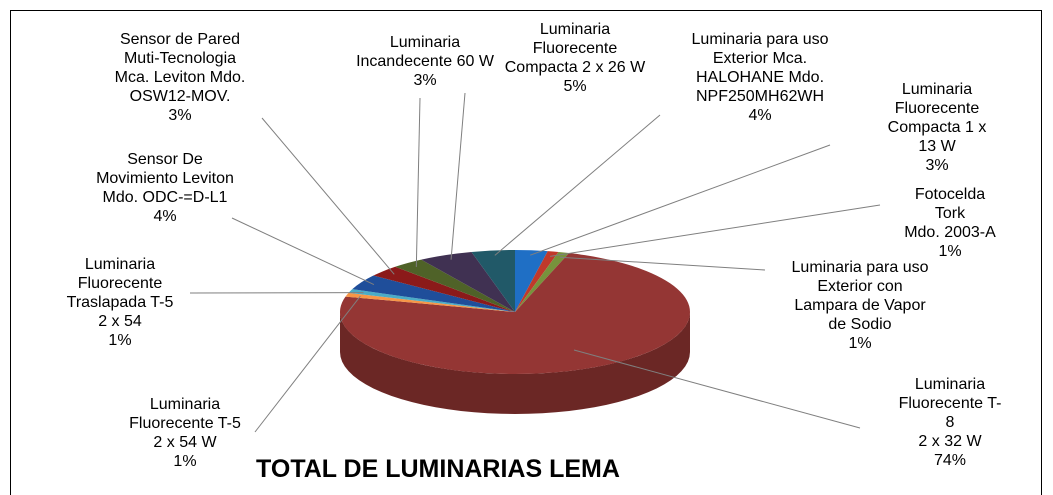 The height and width of the screenshot is (495, 1053). I want to click on slice-side, so click(515, 363).